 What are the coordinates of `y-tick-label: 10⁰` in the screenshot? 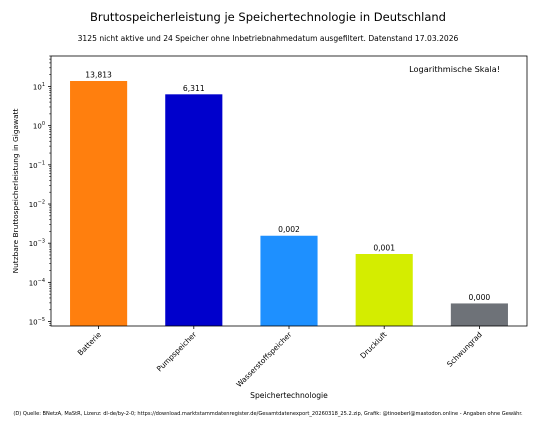 It's located at (39, 126).